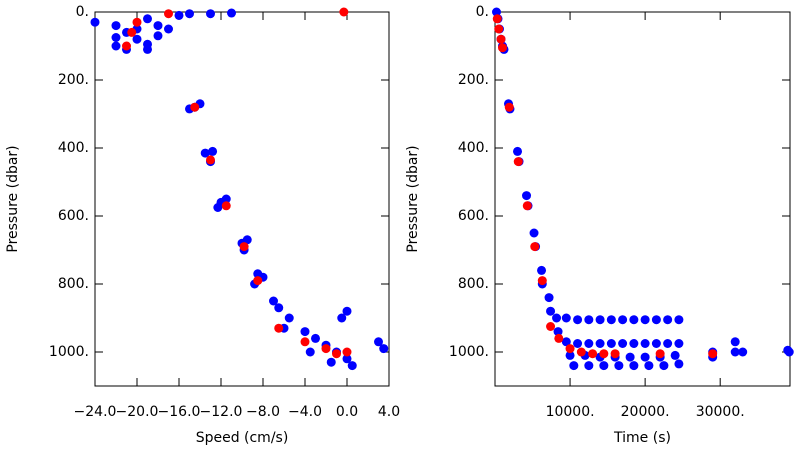 This screenshot has width=800, height=454. I want to click on x-tick-label: 0.0, so click(347, 412).